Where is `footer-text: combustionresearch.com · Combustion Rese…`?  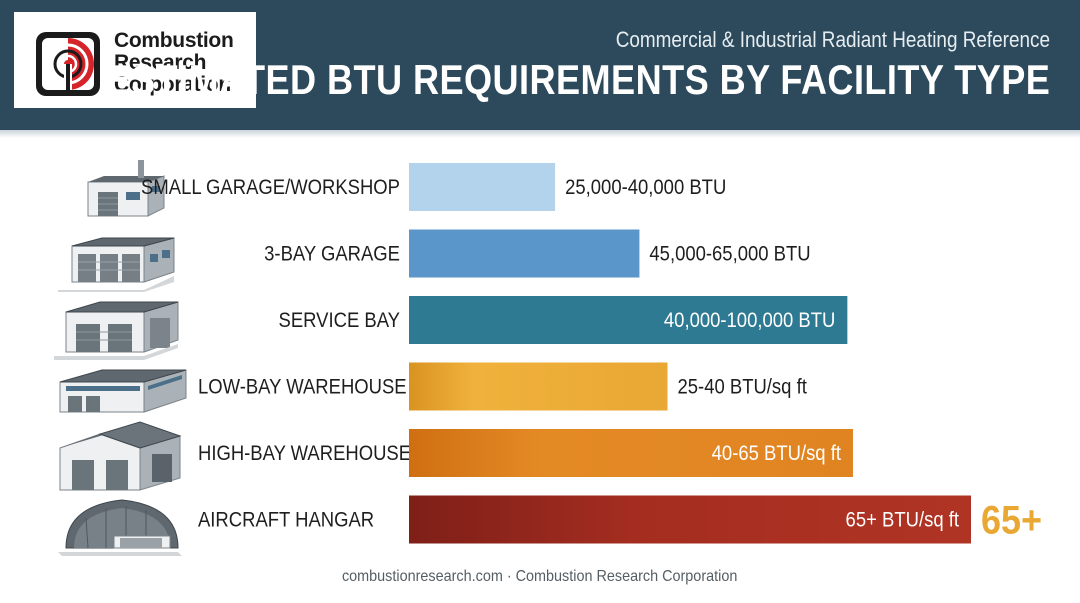 footer-text: combustionresearch.com · Combustion Rese… is located at coordinates (540, 576).